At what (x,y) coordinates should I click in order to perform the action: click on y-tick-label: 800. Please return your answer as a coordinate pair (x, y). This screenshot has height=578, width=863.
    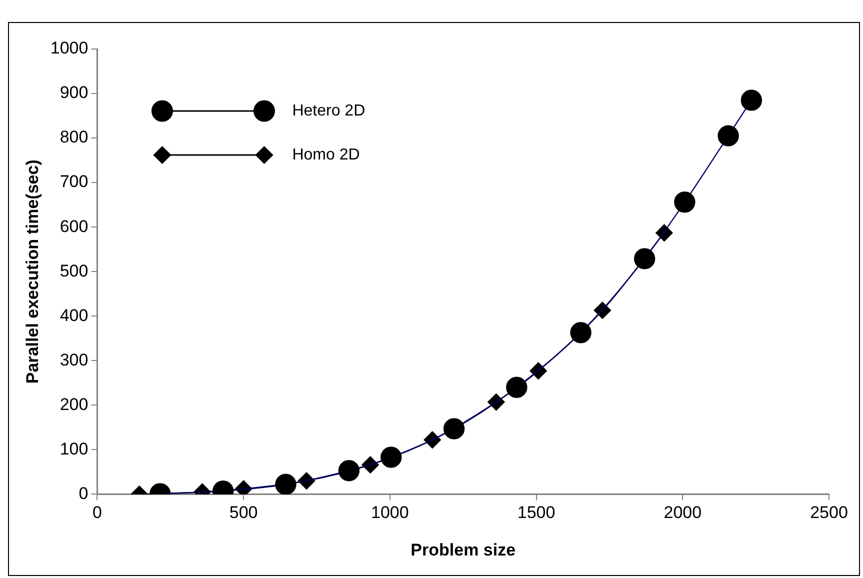
    Looking at the image, I should click on (74, 137).